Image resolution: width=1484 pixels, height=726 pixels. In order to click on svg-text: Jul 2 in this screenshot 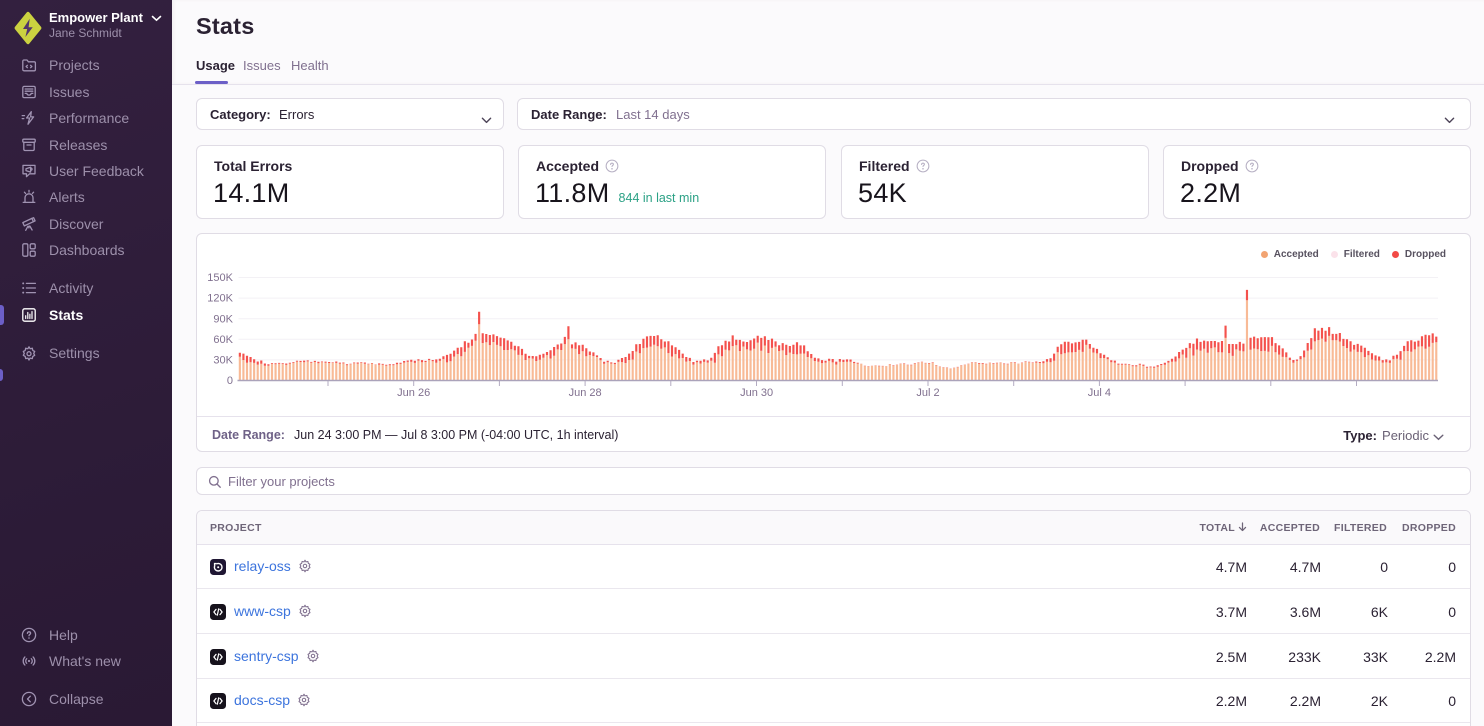, I will do `click(927, 393)`.